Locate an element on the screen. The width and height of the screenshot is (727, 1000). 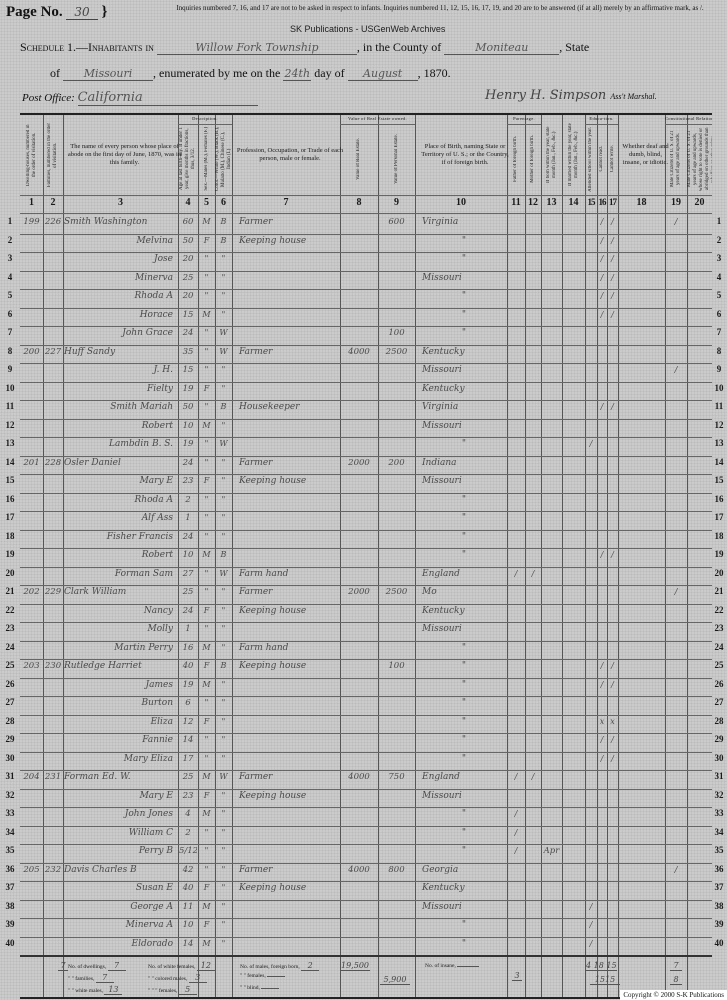
row-number-left: 40 is located at coordinates (10, 942).